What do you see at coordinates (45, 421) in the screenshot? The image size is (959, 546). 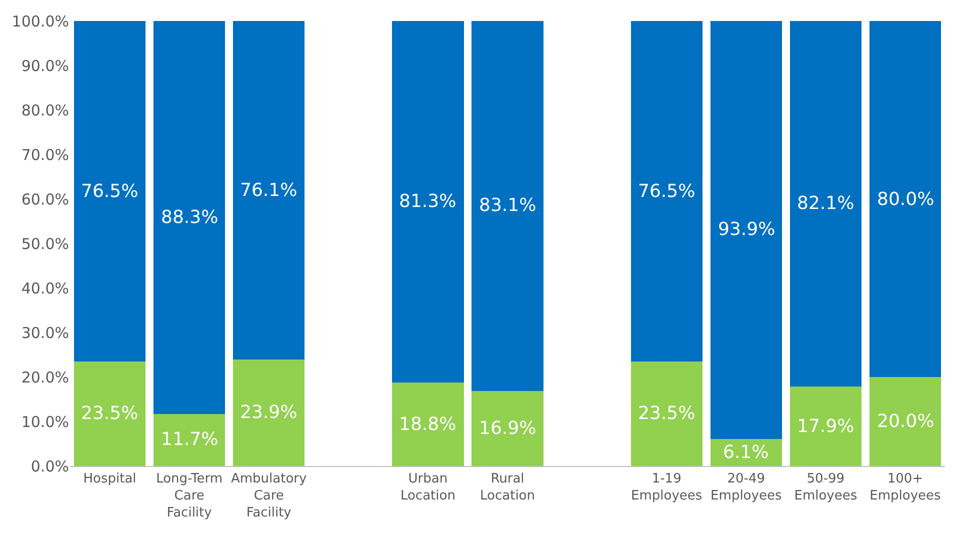 I see `y-tick-label: 10.0%` at bounding box center [45, 421].